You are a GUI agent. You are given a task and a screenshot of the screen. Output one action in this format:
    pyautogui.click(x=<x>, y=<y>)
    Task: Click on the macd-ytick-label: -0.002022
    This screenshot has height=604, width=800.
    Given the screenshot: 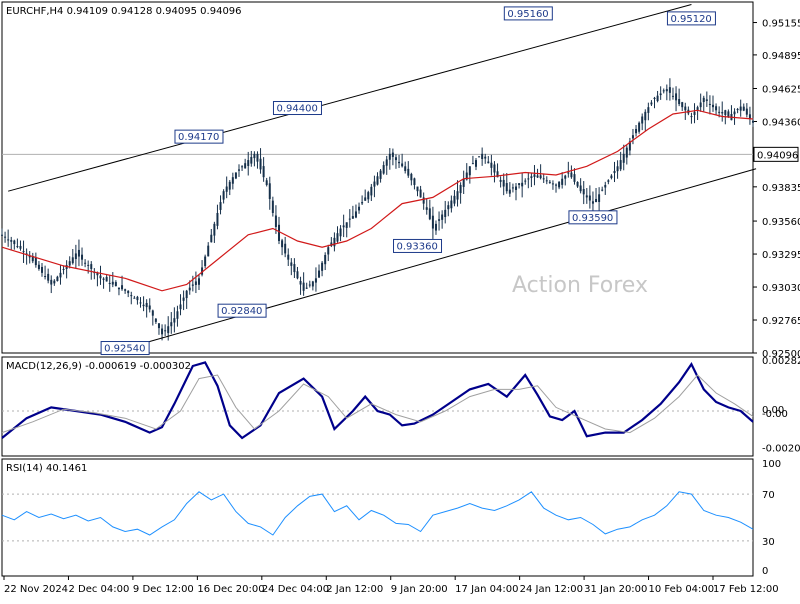 What is the action you would take?
    pyautogui.click(x=781, y=448)
    